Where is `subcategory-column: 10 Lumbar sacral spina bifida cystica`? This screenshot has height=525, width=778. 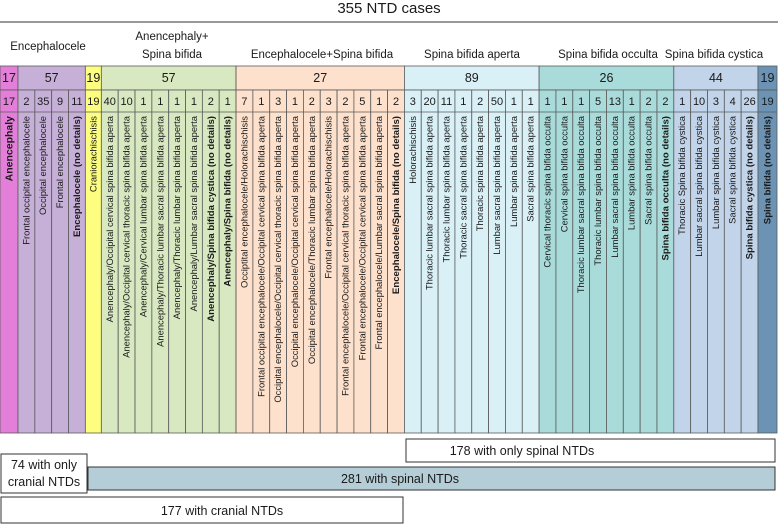
subcategory-column: 10 Lumbar sacral spina bifida cystica is located at coordinates (699, 261).